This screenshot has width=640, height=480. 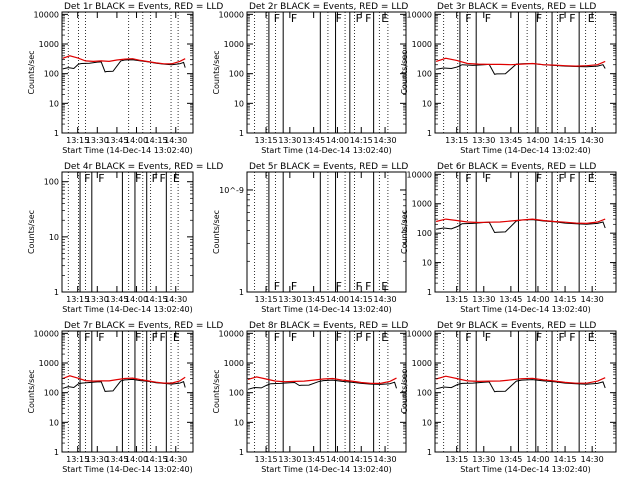 What do you see at coordinates (143, 167) in the screenshot?
I see `panel-title: Det 4r BLACK = Events, RED = LLD` at bounding box center [143, 167].